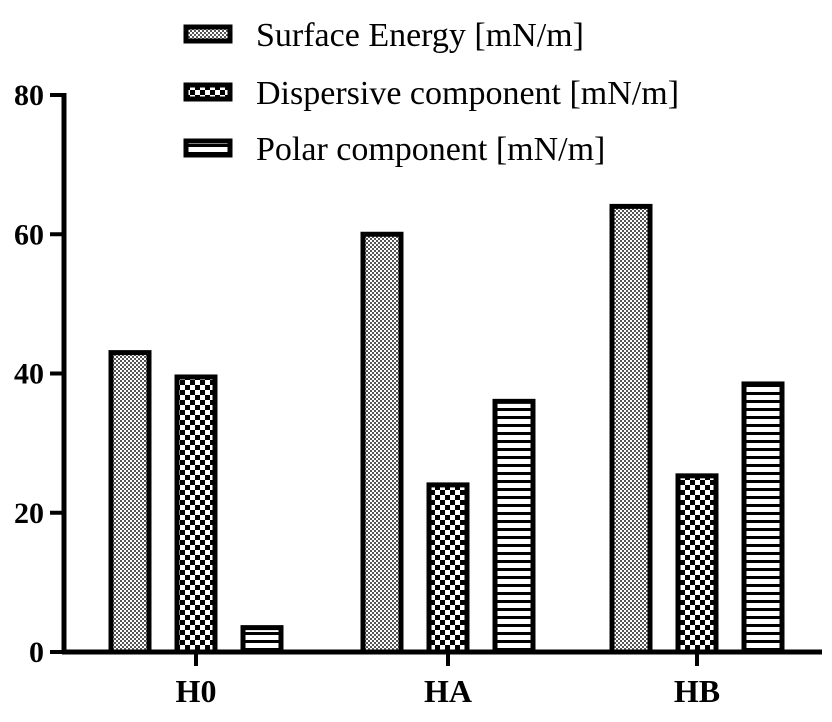 Image resolution: width=832 pixels, height=722 pixels. I want to click on x-tick-label: HA, so click(448, 691).